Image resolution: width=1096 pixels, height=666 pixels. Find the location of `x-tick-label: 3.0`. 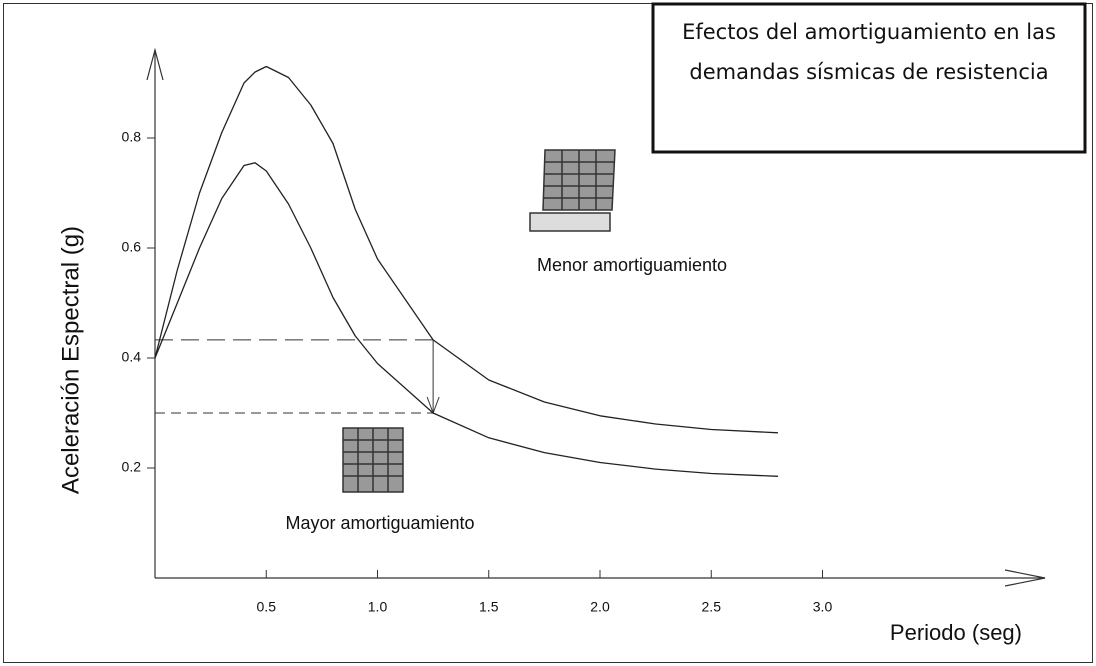

x-tick-label: 3.0 is located at coordinates (823, 607).